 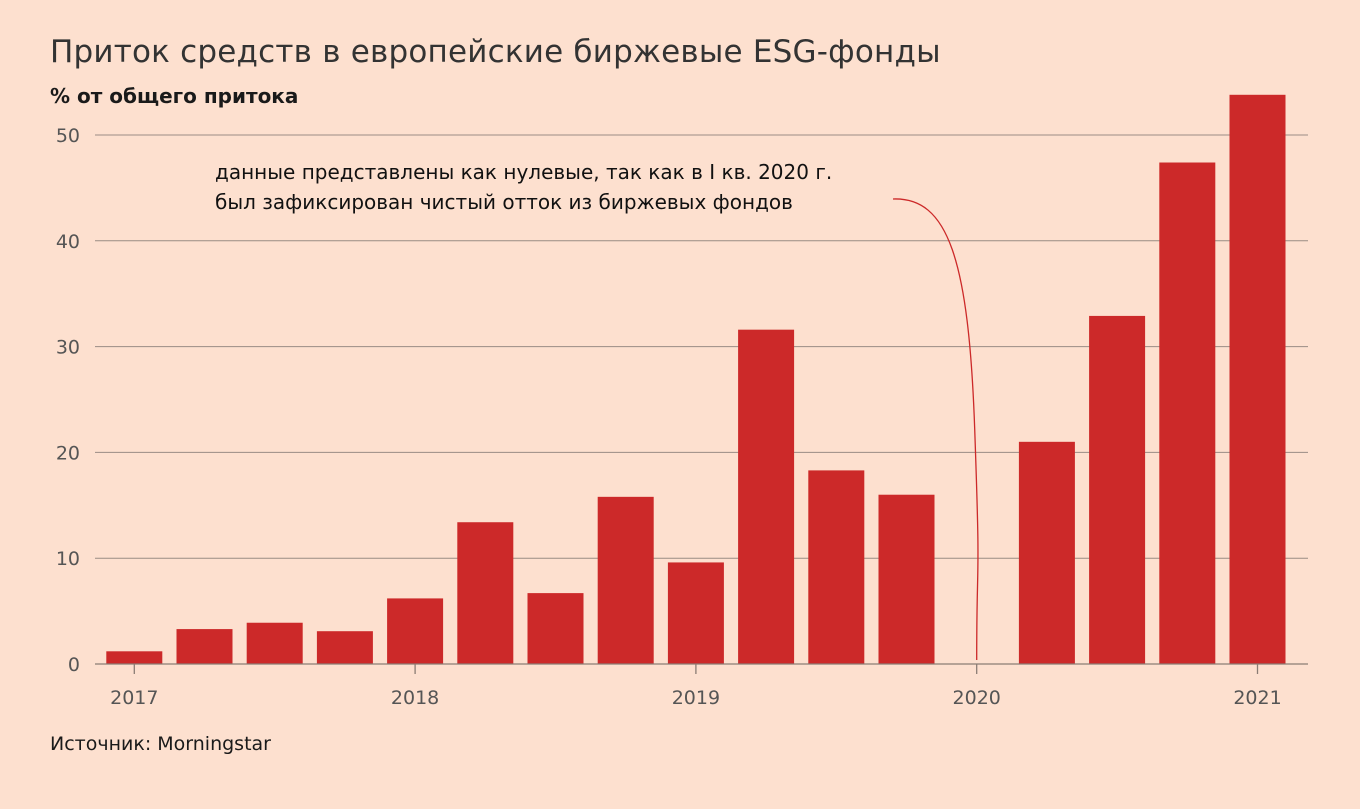 What do you see at coordinates (977, 698) in the screenshot?
I see `x-tick-label: 2020` at bounding box center [977, 698].